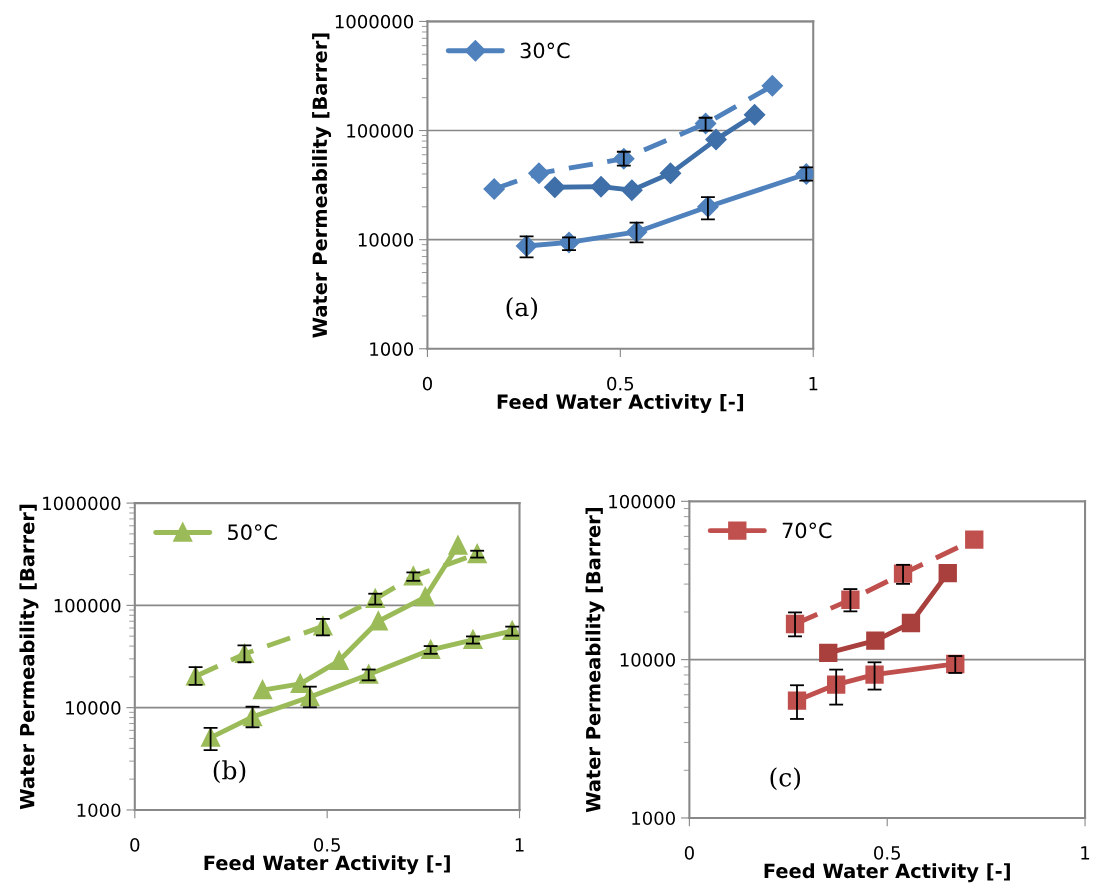 Image resolution: width=1096 pixels, height=892 pixels. Describe the element at coordinates (252, 532) in the screenshot. I see `legend-label: 50°C` at that location.